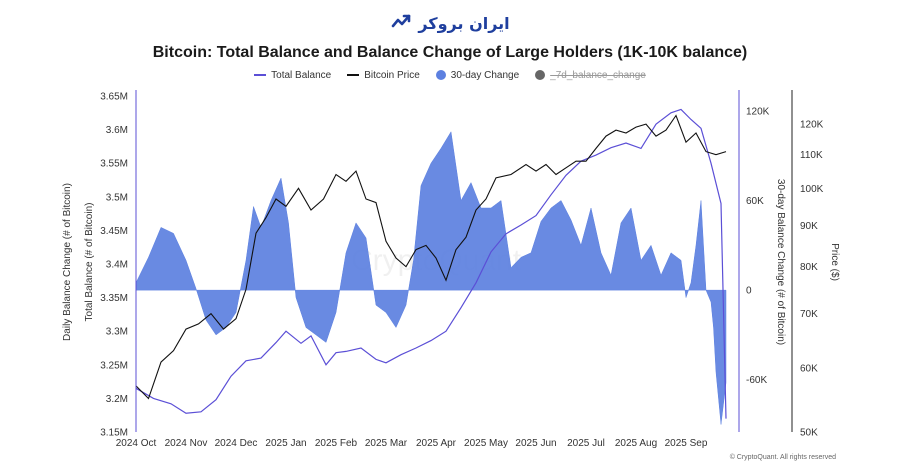 The height and width of the screenshot is (471, 900). Describe the element at coordinates (285, 443) in the screenshot. I see `x-tick-label: 2025 Jan` at that location.